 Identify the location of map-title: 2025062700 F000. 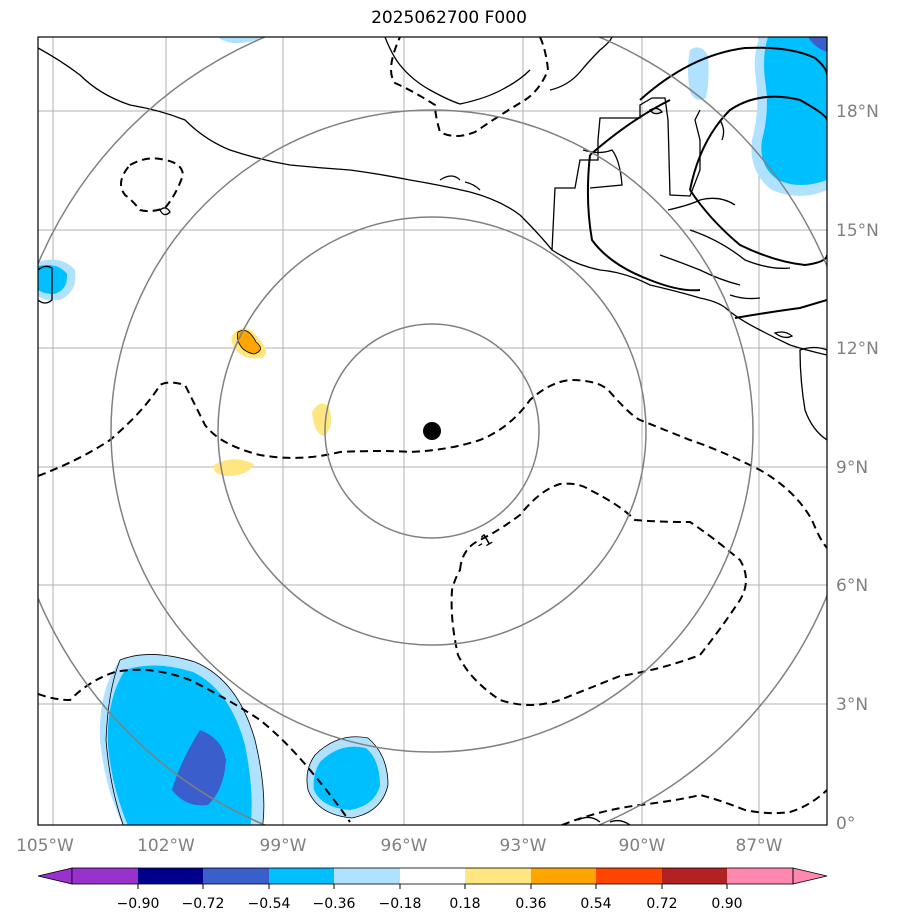
(449, 18).